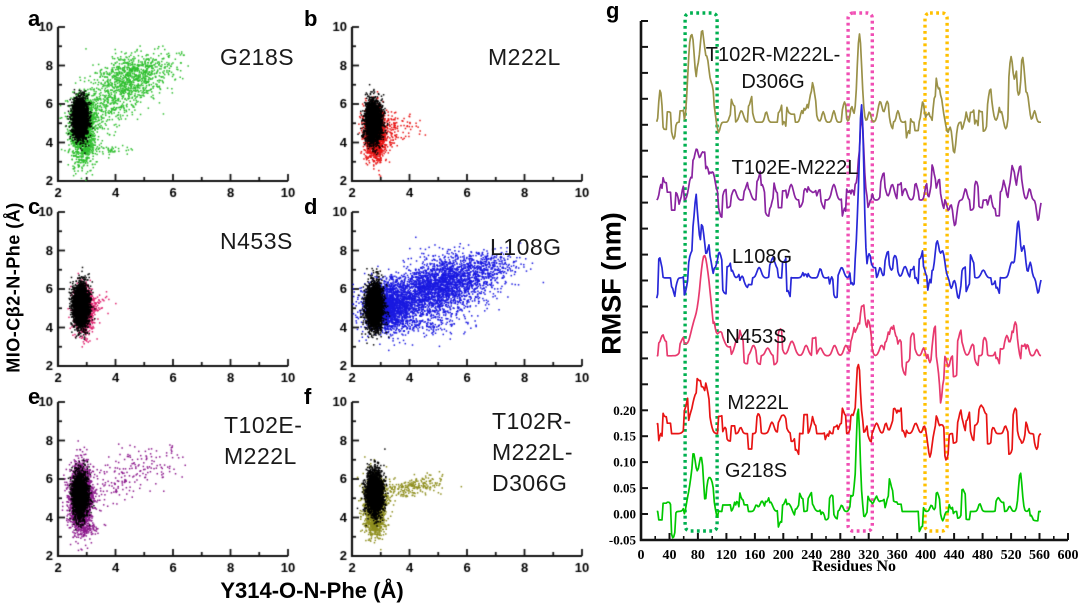  Describe the element at coordinates (698, 555) in the screenshot. I see `svg-text: 80` at that location.